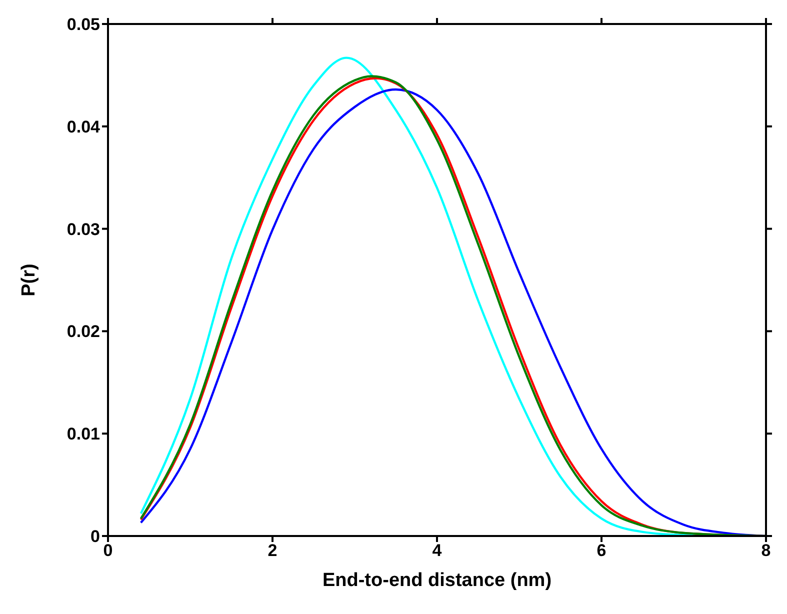  Describe the element at coordinates (108, 550) in the screenshot. I see `x-tick-label: 0` at that location.